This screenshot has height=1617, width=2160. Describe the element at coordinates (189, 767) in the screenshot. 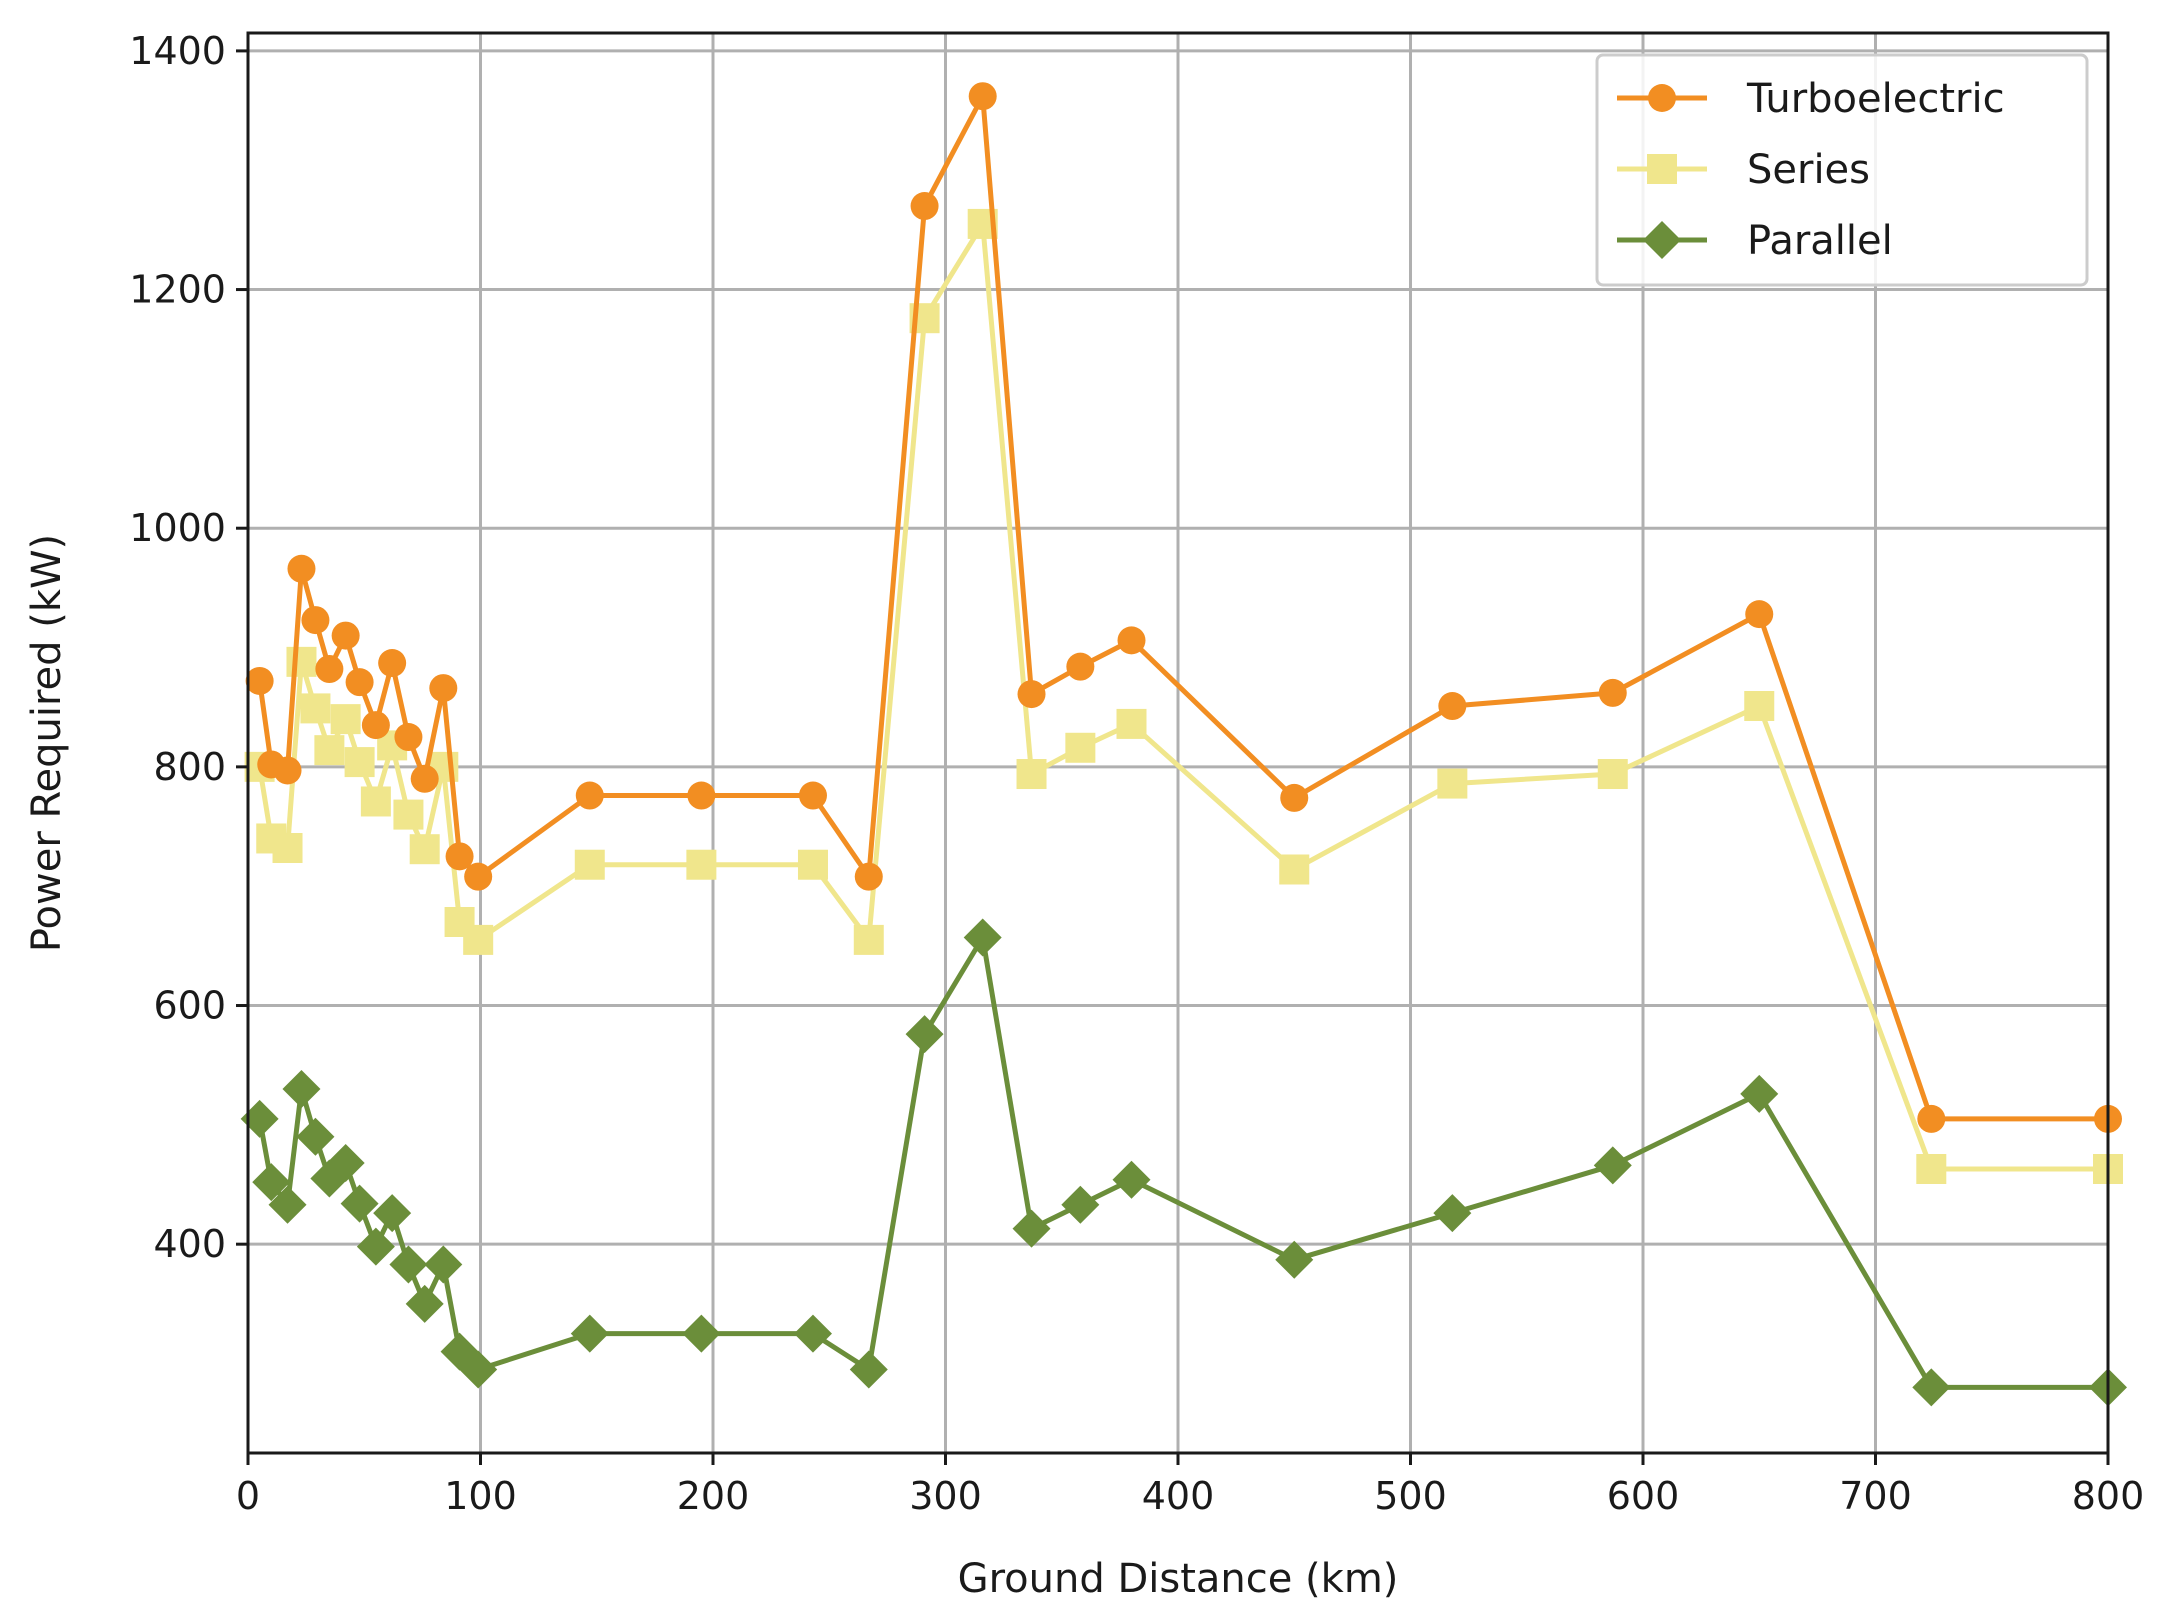

I see `y-tick-label: 800` at that location.